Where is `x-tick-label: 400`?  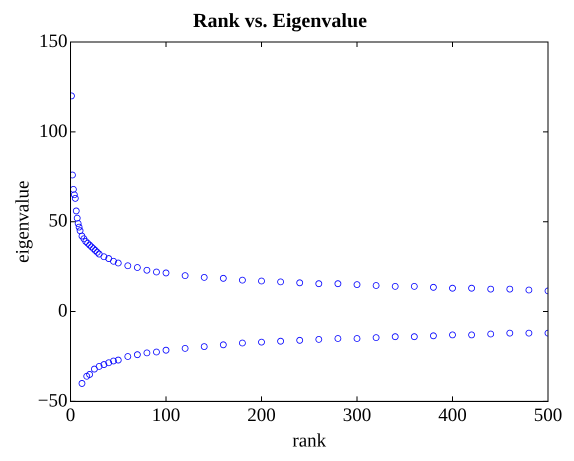
x-tick-label: 400 is located at coordinates (452, 415).